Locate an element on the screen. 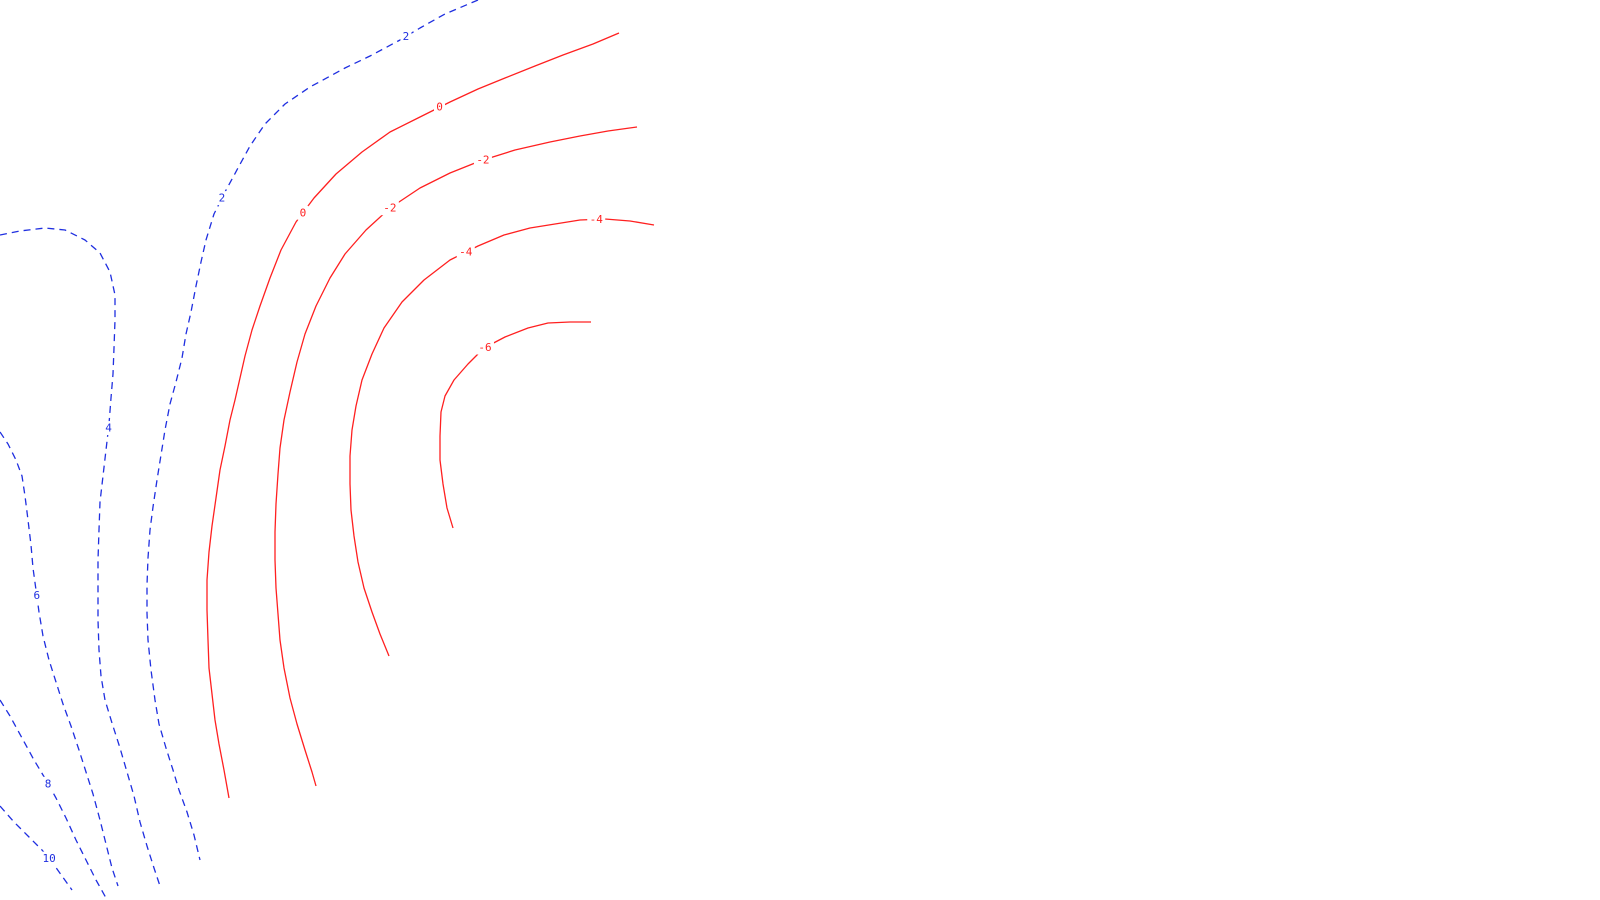  contour-label: 10 is located at coordinates (49, 858).